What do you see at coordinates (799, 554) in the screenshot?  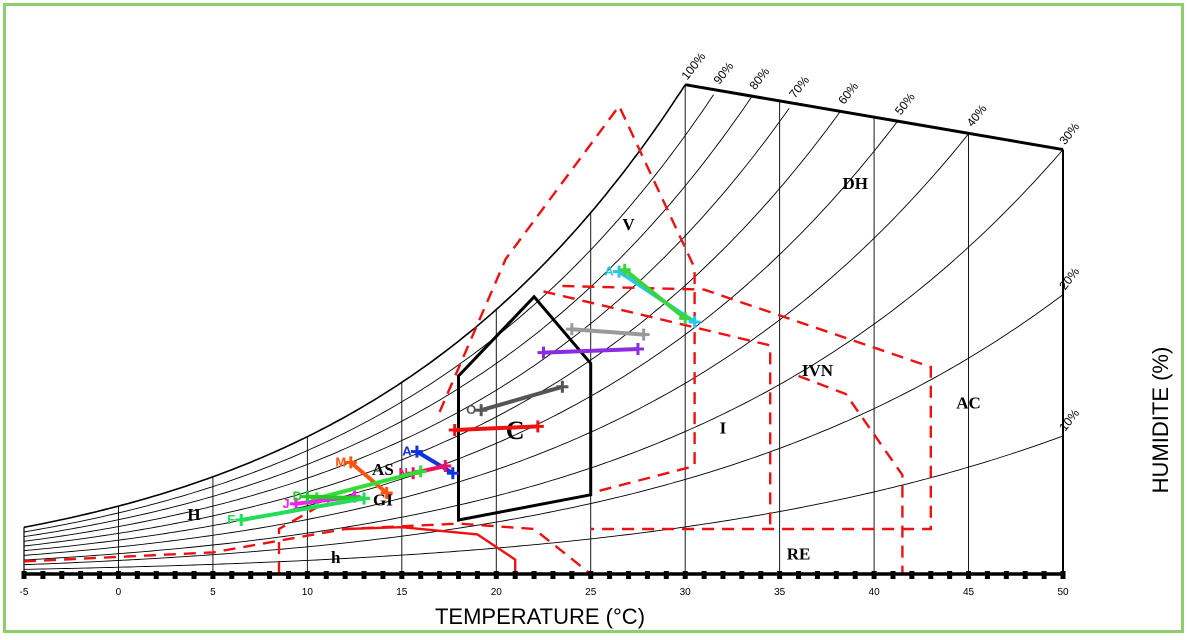 I see `zone-label: RE` at bounding box center [799, 554].